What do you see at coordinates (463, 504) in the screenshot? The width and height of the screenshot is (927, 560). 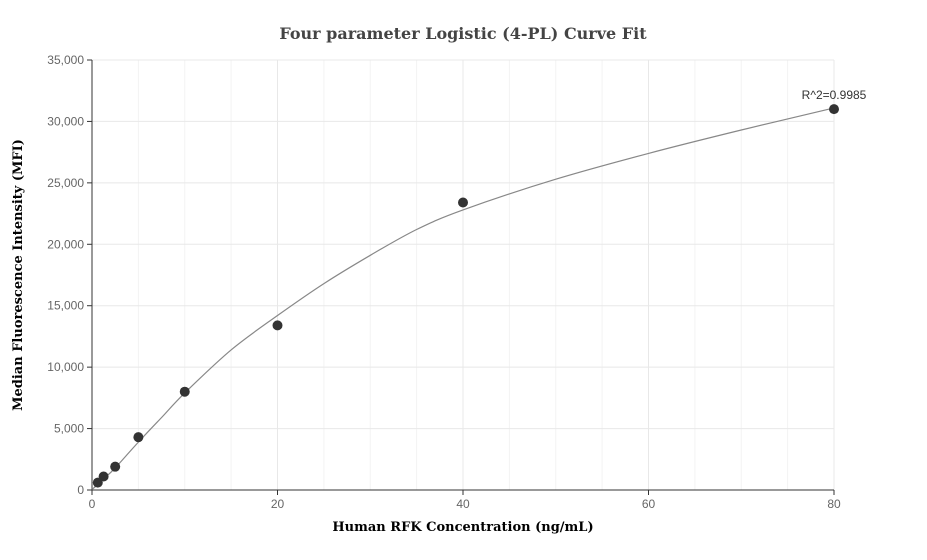 I see `x-tick-label: 40` at bounding box center [463, 504].